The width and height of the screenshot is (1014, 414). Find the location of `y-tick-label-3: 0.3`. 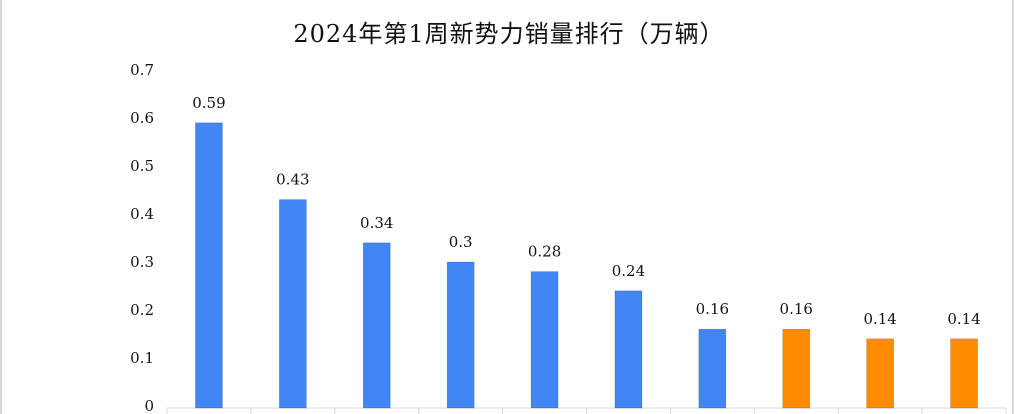

y-tick-label-3: 0.3 is located at coordinates (142, 262).